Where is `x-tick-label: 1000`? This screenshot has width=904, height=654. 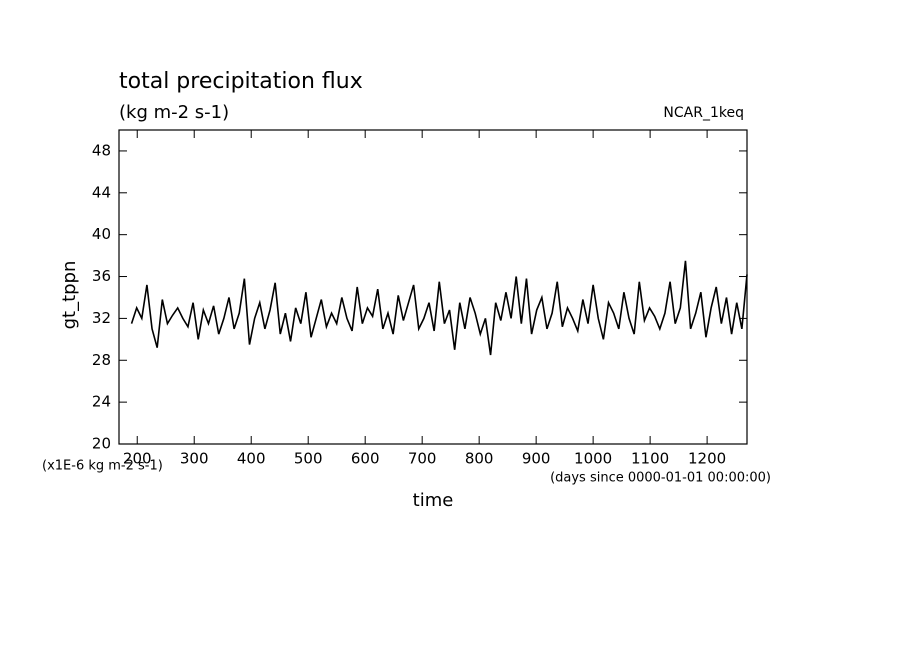
x-tick-label: 1000 is located at coordinates (593, 459).